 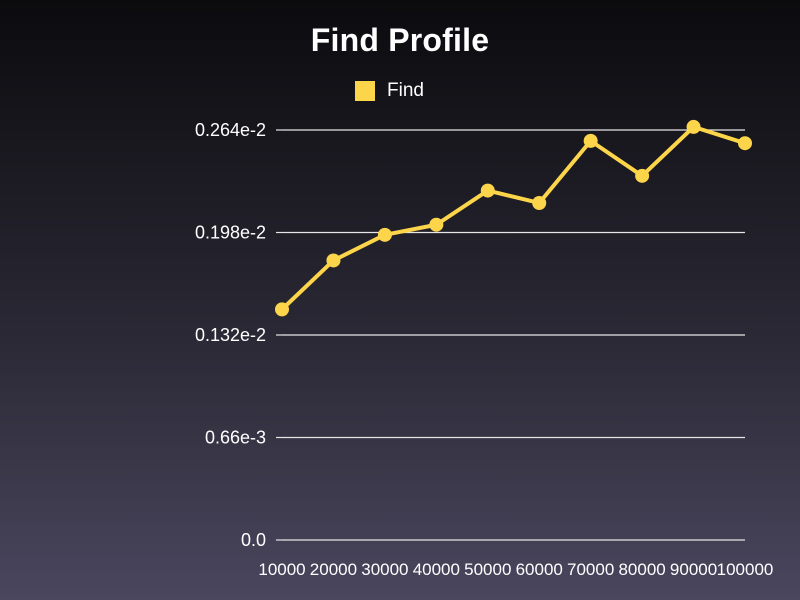 What do you see at coordinates (590, 569) in the screenshot?
I see `x-tick-label: 70000` at bounding box center [590, 569].